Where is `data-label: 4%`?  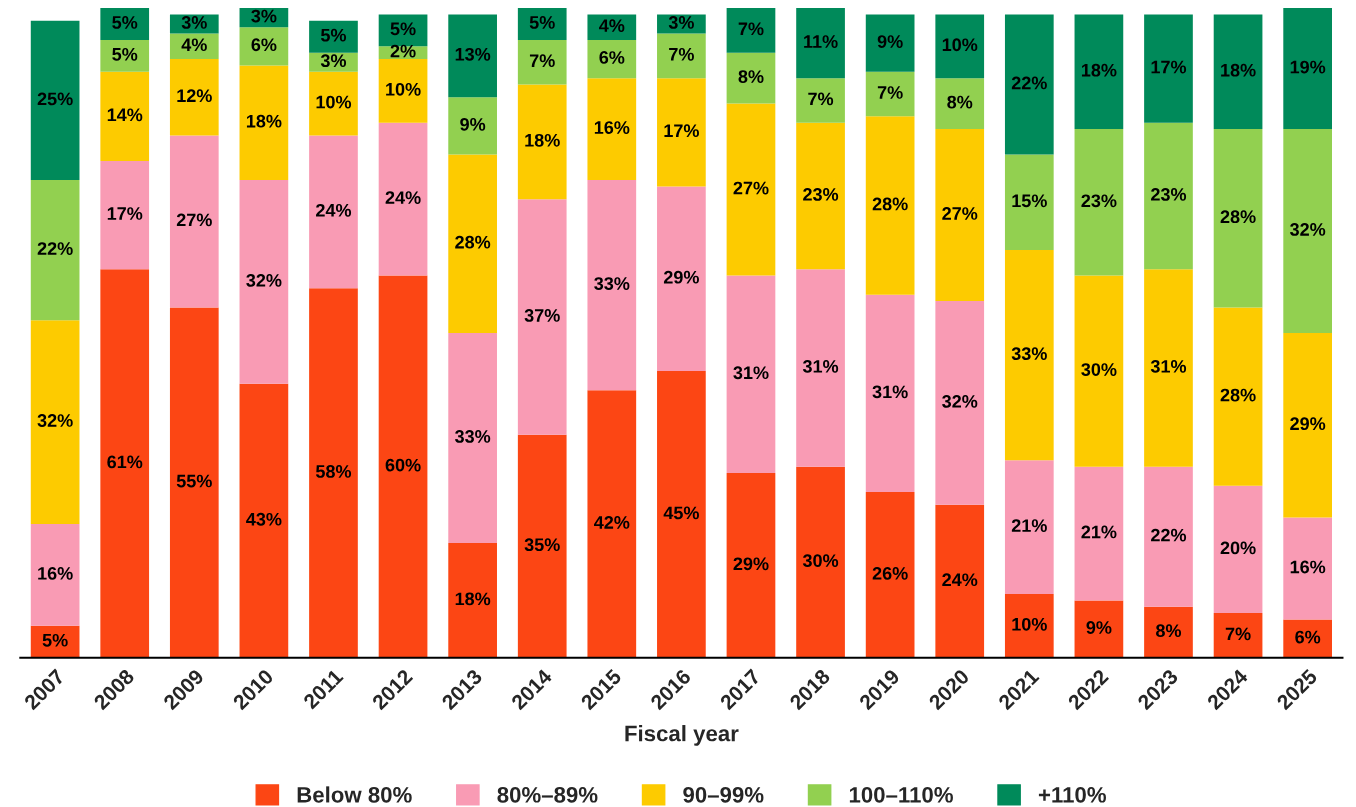
data-label: 4% is located at coordinates (194, 45).